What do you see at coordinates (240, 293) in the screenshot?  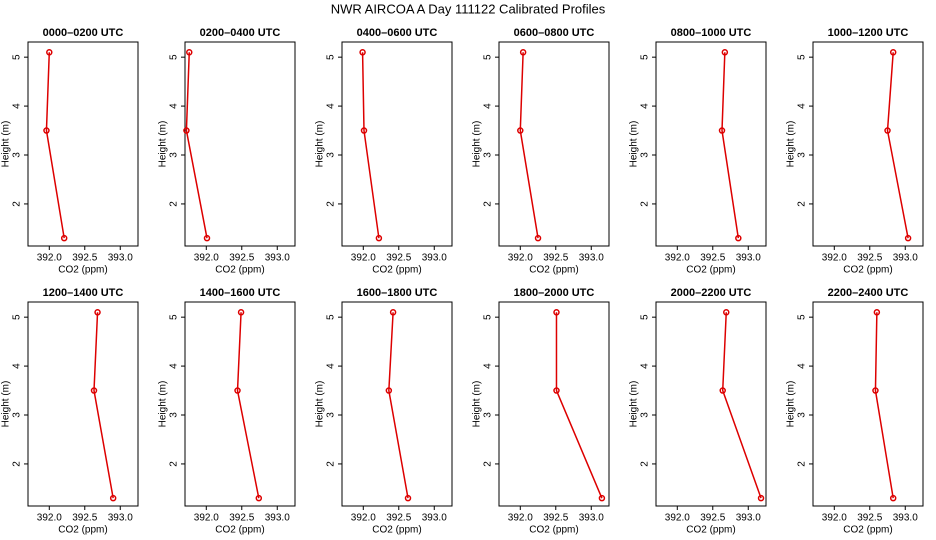 I see `panel-title: 1400–1600 UTC` at bounding box center [240, 293].